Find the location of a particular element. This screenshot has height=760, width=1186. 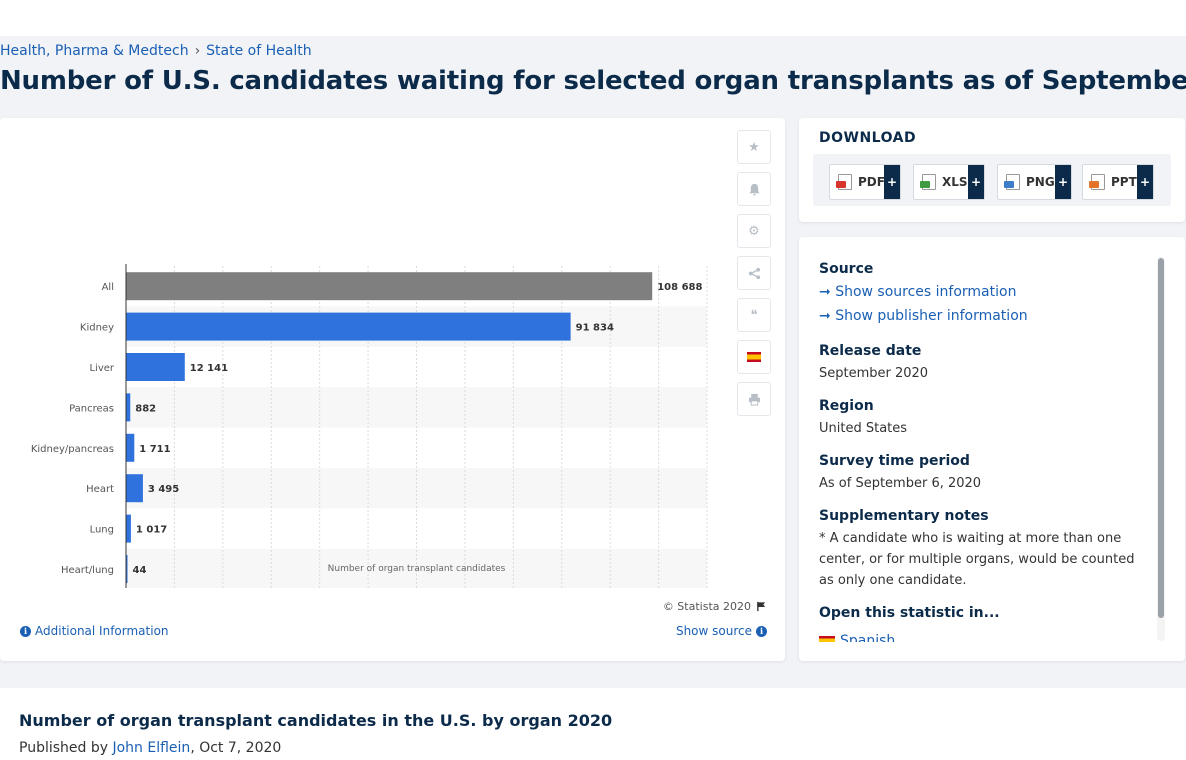

bar-value-label: 108 688 is located at coordinates (679, 287).